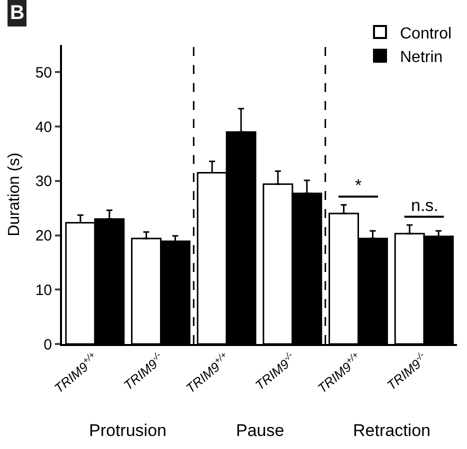 The width and height of the screenshot is (467, 449). What do you see at coordinates (43, 236) in the screenshot?
I see `y-tick-label: 20` at bounding box center [43, 236].